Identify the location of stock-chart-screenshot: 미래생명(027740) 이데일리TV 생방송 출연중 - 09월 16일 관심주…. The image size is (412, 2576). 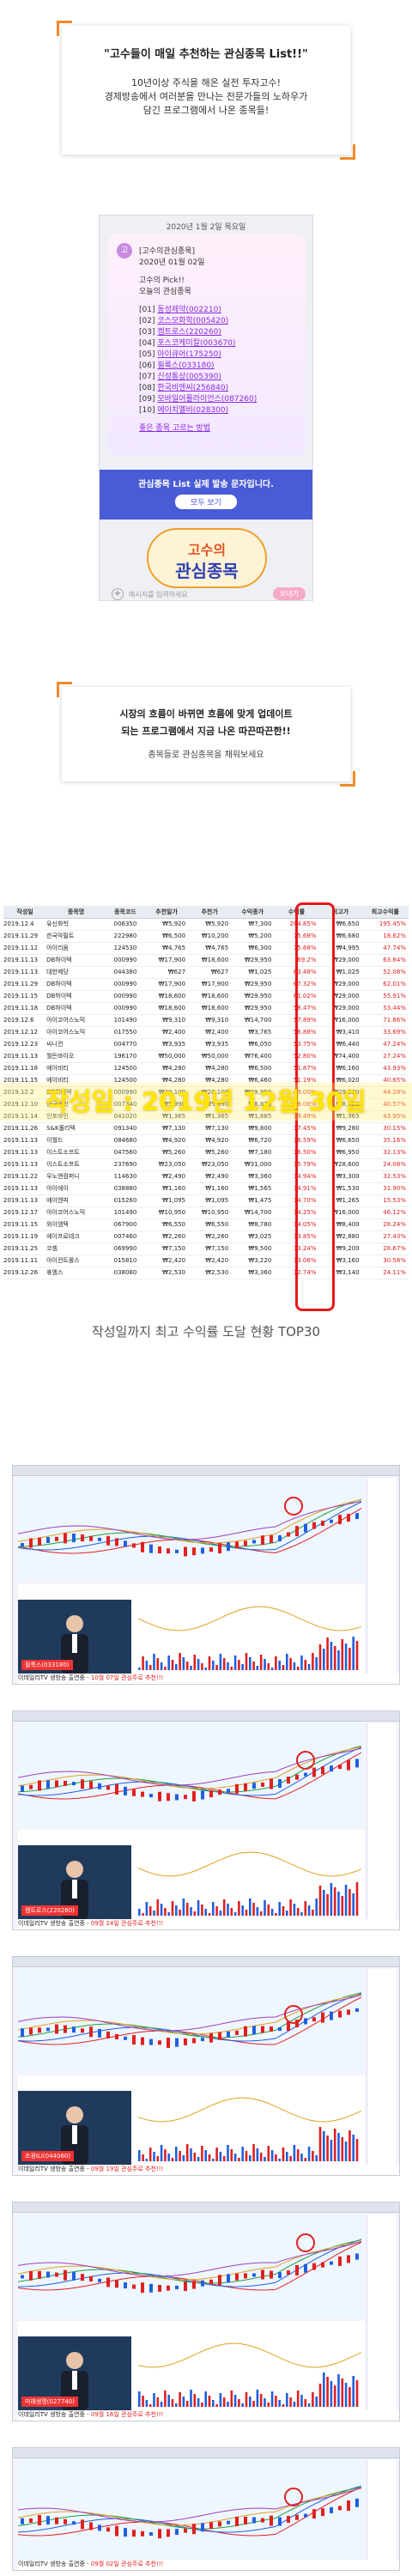
(206, 2311).